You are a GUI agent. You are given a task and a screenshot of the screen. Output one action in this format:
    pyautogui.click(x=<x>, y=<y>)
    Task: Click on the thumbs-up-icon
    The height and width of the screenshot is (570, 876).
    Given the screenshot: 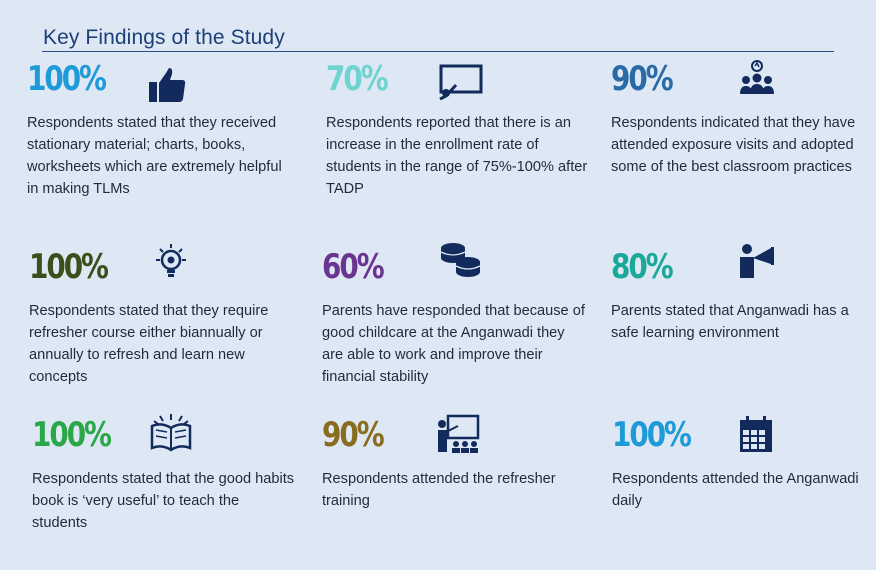 What is the action you would take?
    pyautogui.click(x=167, y=85)
    